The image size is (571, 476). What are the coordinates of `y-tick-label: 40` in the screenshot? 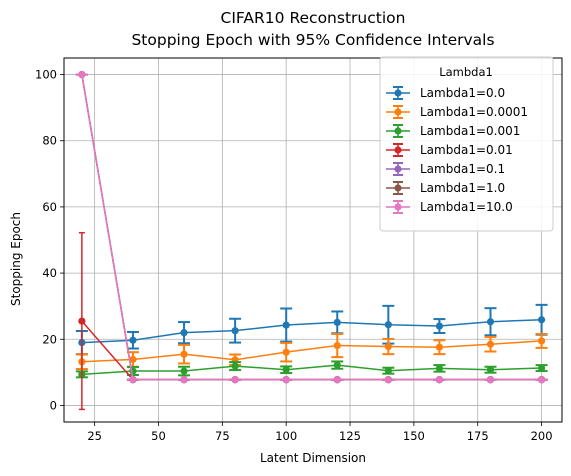 It's located at (49, 273).